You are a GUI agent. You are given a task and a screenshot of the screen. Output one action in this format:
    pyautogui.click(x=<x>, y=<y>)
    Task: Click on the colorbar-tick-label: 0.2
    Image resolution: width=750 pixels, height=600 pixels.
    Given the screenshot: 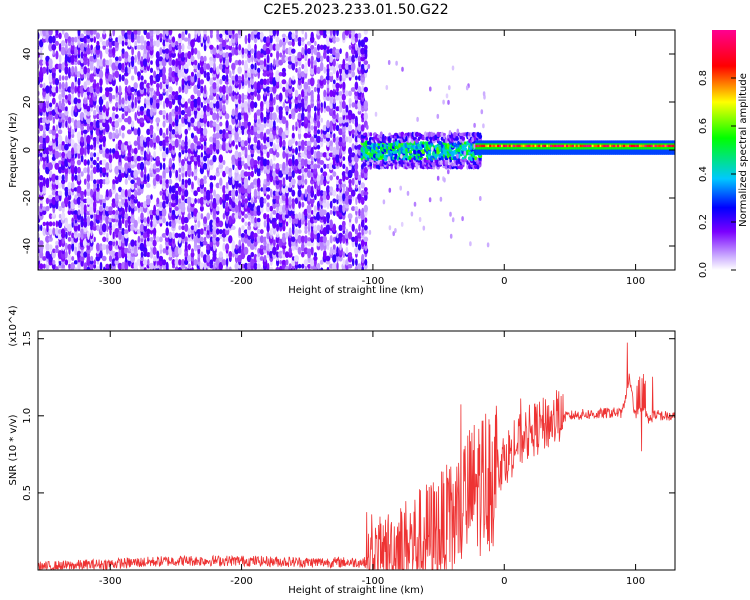 What is the action you would take?
    pyautogui.click(x=703, y=222)
    